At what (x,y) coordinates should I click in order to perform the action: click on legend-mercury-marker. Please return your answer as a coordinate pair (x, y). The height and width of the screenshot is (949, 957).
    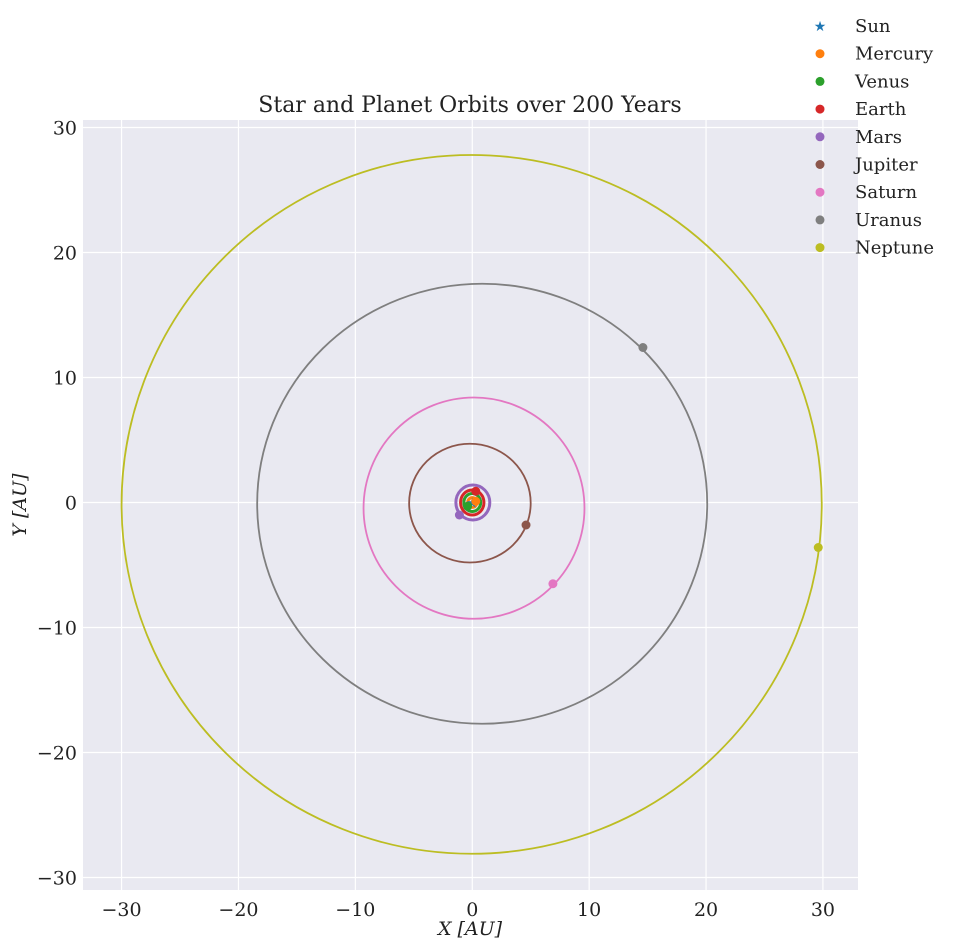
    Looking at the image, I should click on (820, 54).